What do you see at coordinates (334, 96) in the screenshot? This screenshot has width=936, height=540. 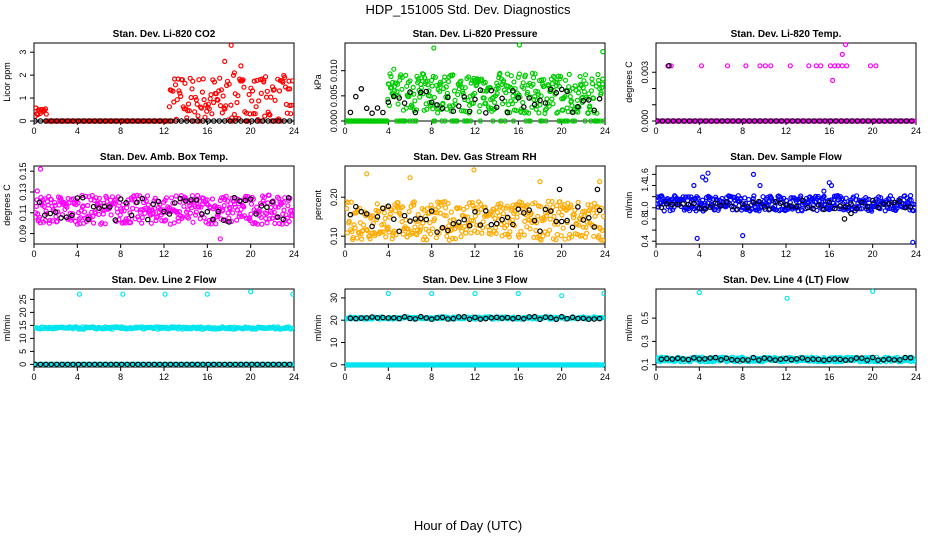 I see `y-tick-label: 0.005` at bounding box center [334, 96].